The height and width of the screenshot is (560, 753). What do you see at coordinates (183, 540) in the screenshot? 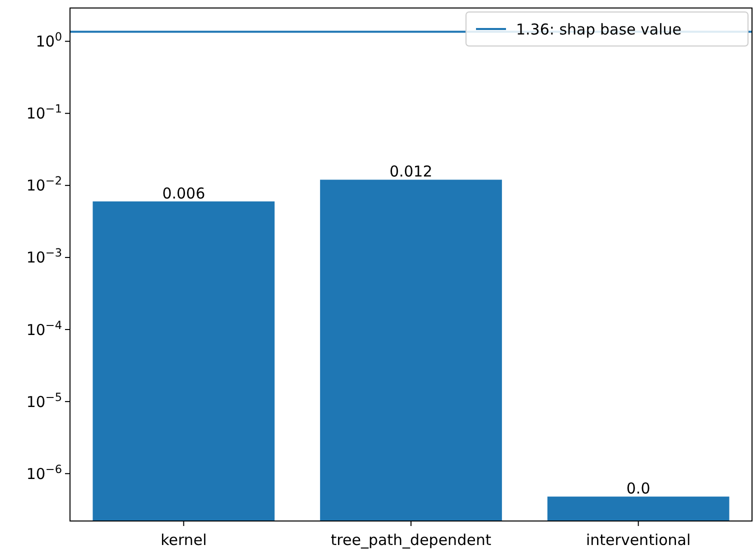
I see `x-tick-label: kernel` at bounding box center [183, 540].